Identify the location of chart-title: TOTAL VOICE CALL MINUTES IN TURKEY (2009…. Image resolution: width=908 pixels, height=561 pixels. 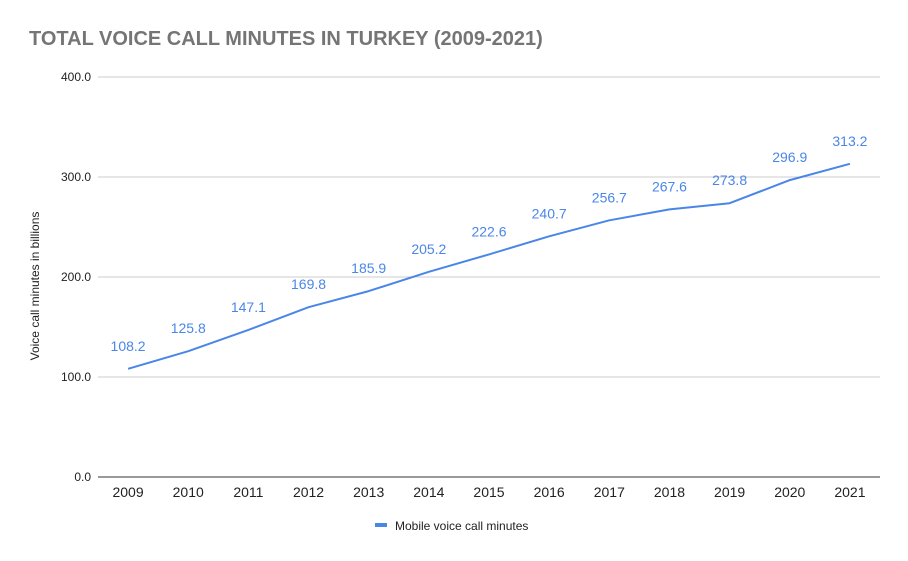
(286, 39).